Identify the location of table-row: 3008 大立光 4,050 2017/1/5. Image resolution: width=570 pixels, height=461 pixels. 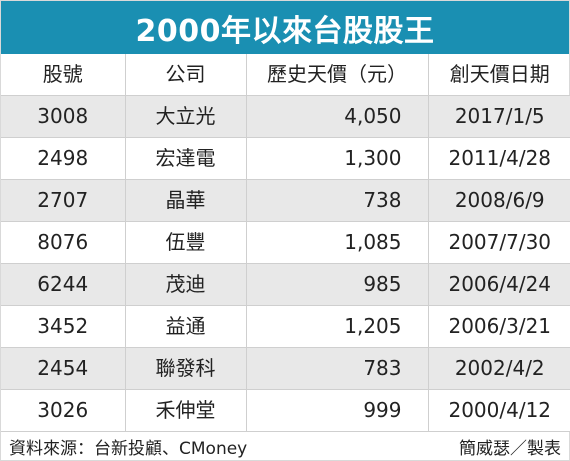
(285, 116).